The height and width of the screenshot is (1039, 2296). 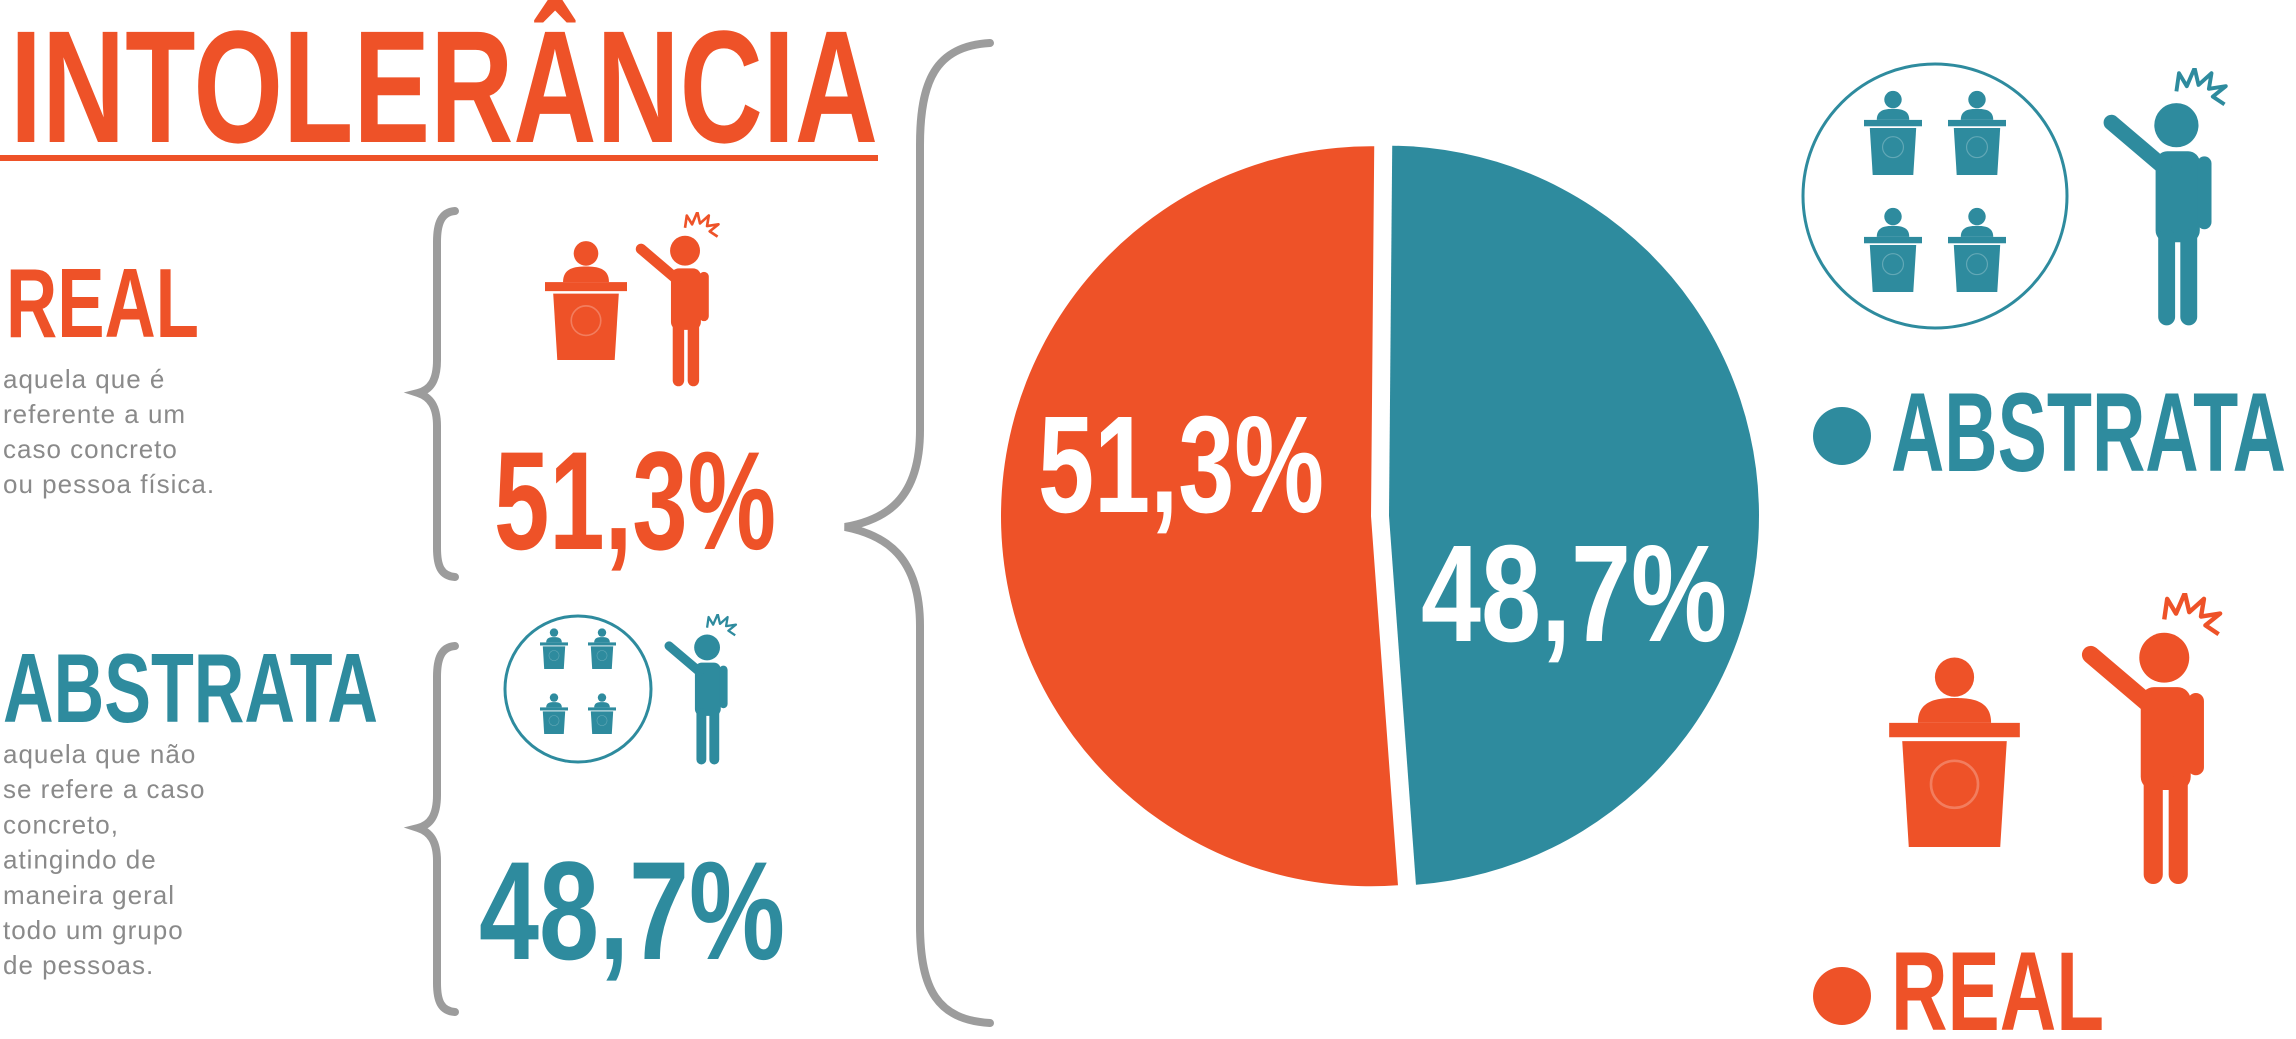 What do you see at coordinates (102, 303) in the screenshot?
I see `section-heading: REAL` at bounding box center [102, 303].